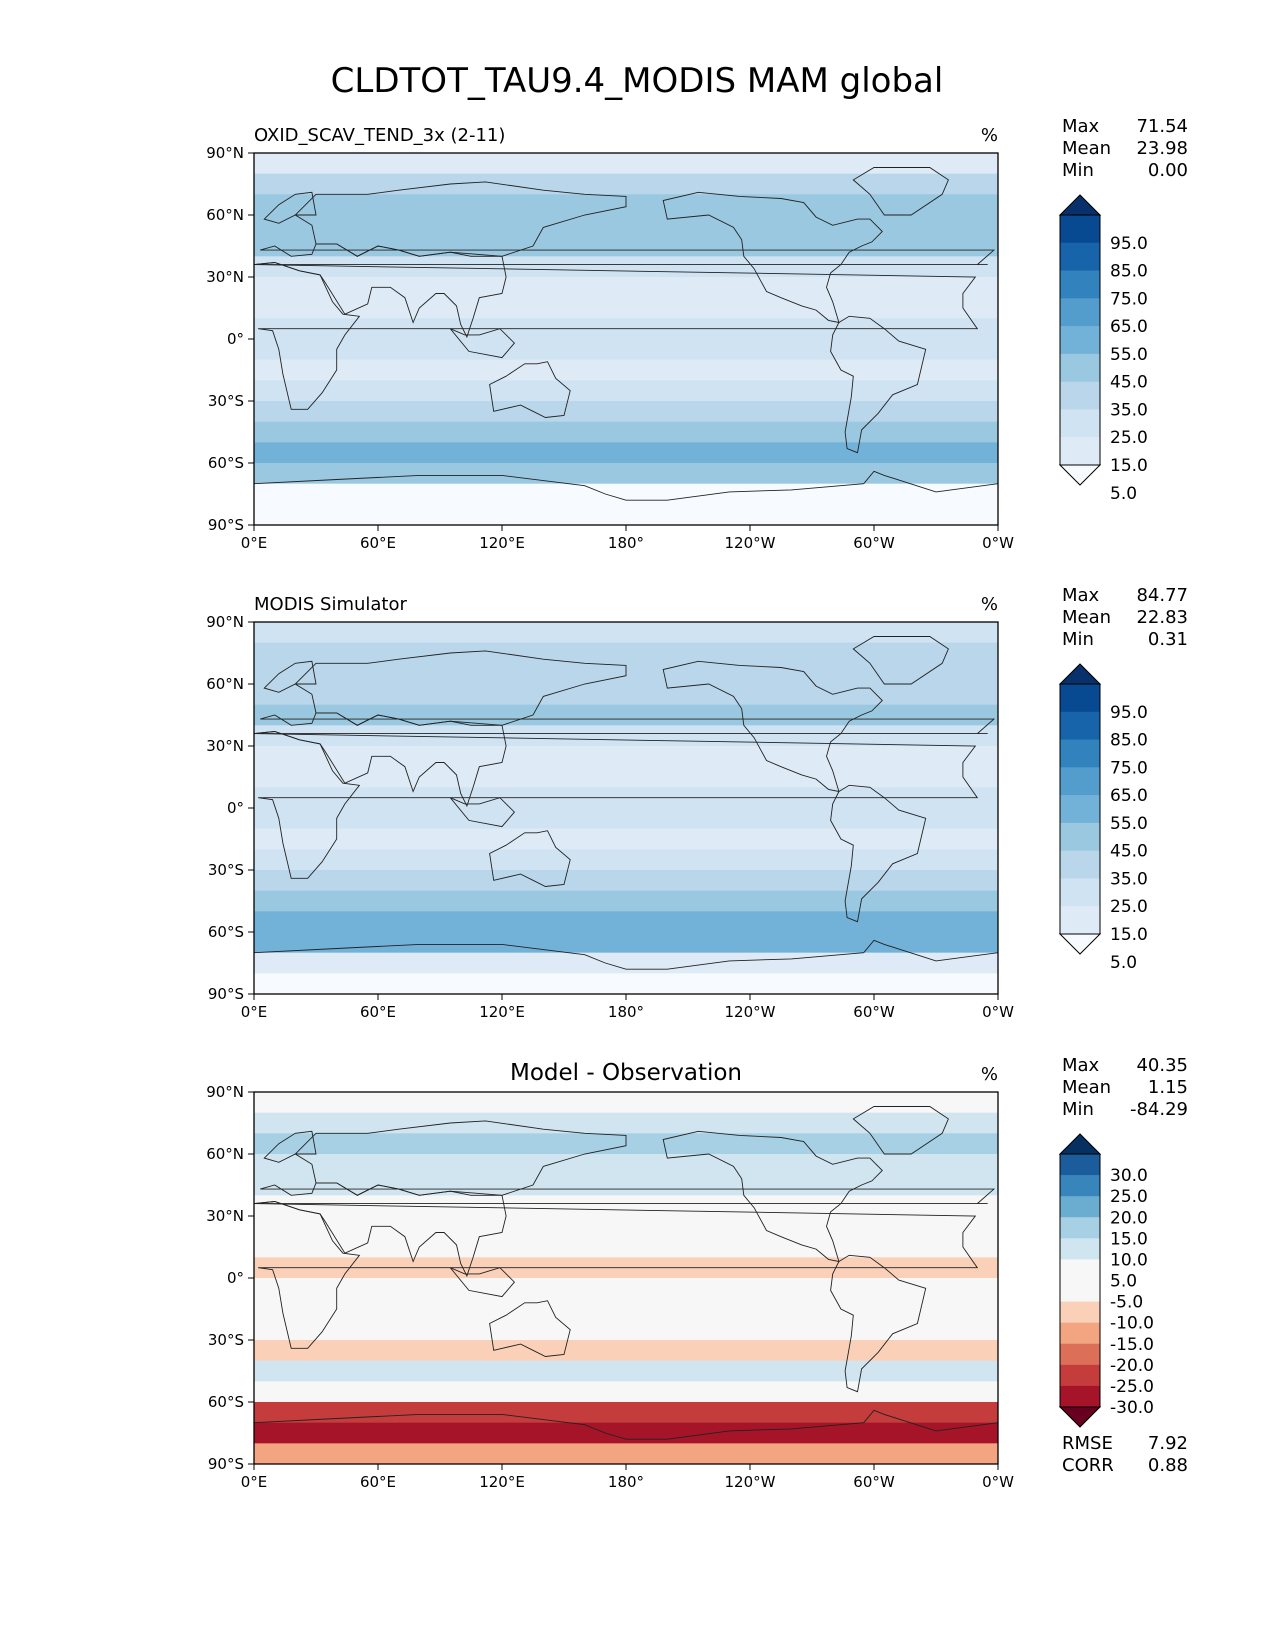 This screenshot has height=1650, width=1275. What do you see at coordinates (1129, 1260) in the screenshot?
I see `colorbar-label: 10.0` at bounding box center [1129, 1260].